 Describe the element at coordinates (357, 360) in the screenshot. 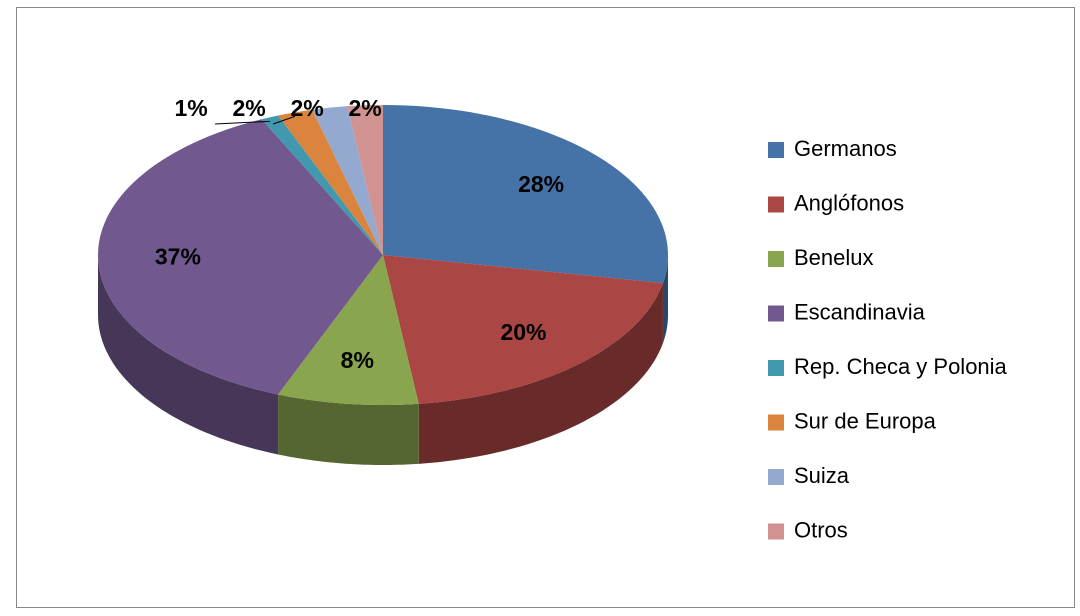

I see `data-label: 8%` at that location.